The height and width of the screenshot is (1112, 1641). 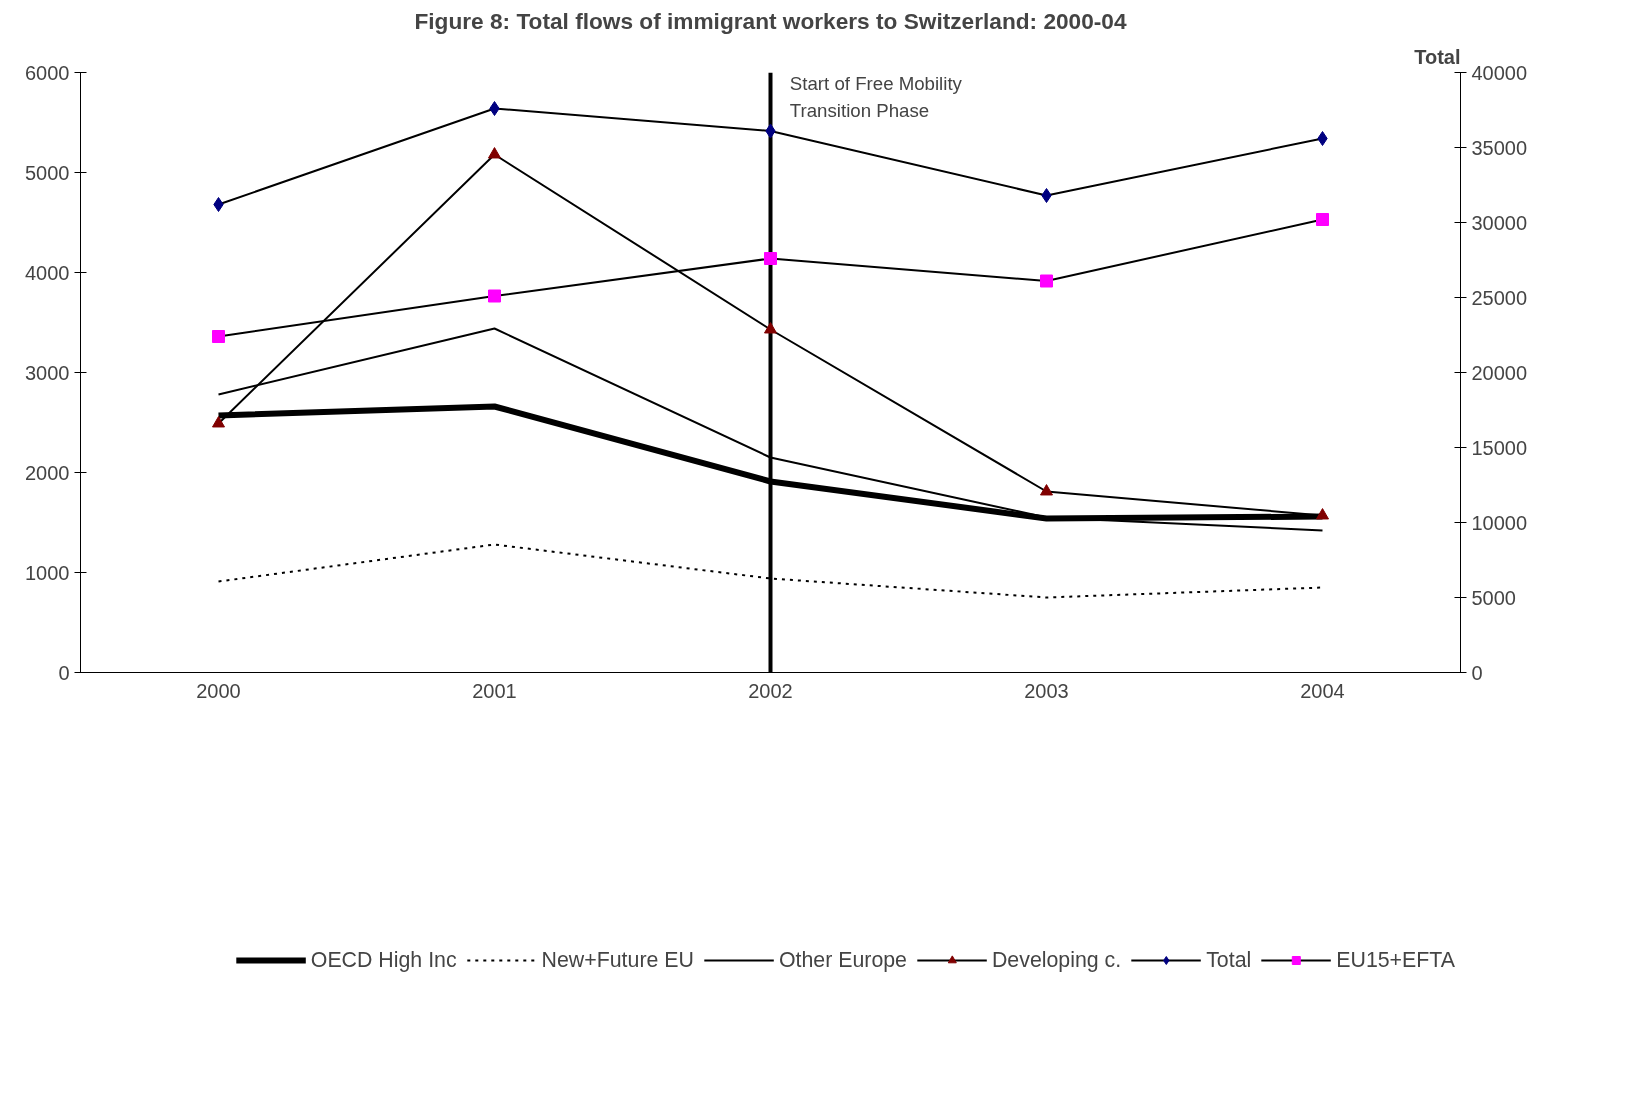 What do you see at coordinates (1499, 372) in the screenshot?
I see `y2-tick-label: 20000` at bounding box center [1499, 372].